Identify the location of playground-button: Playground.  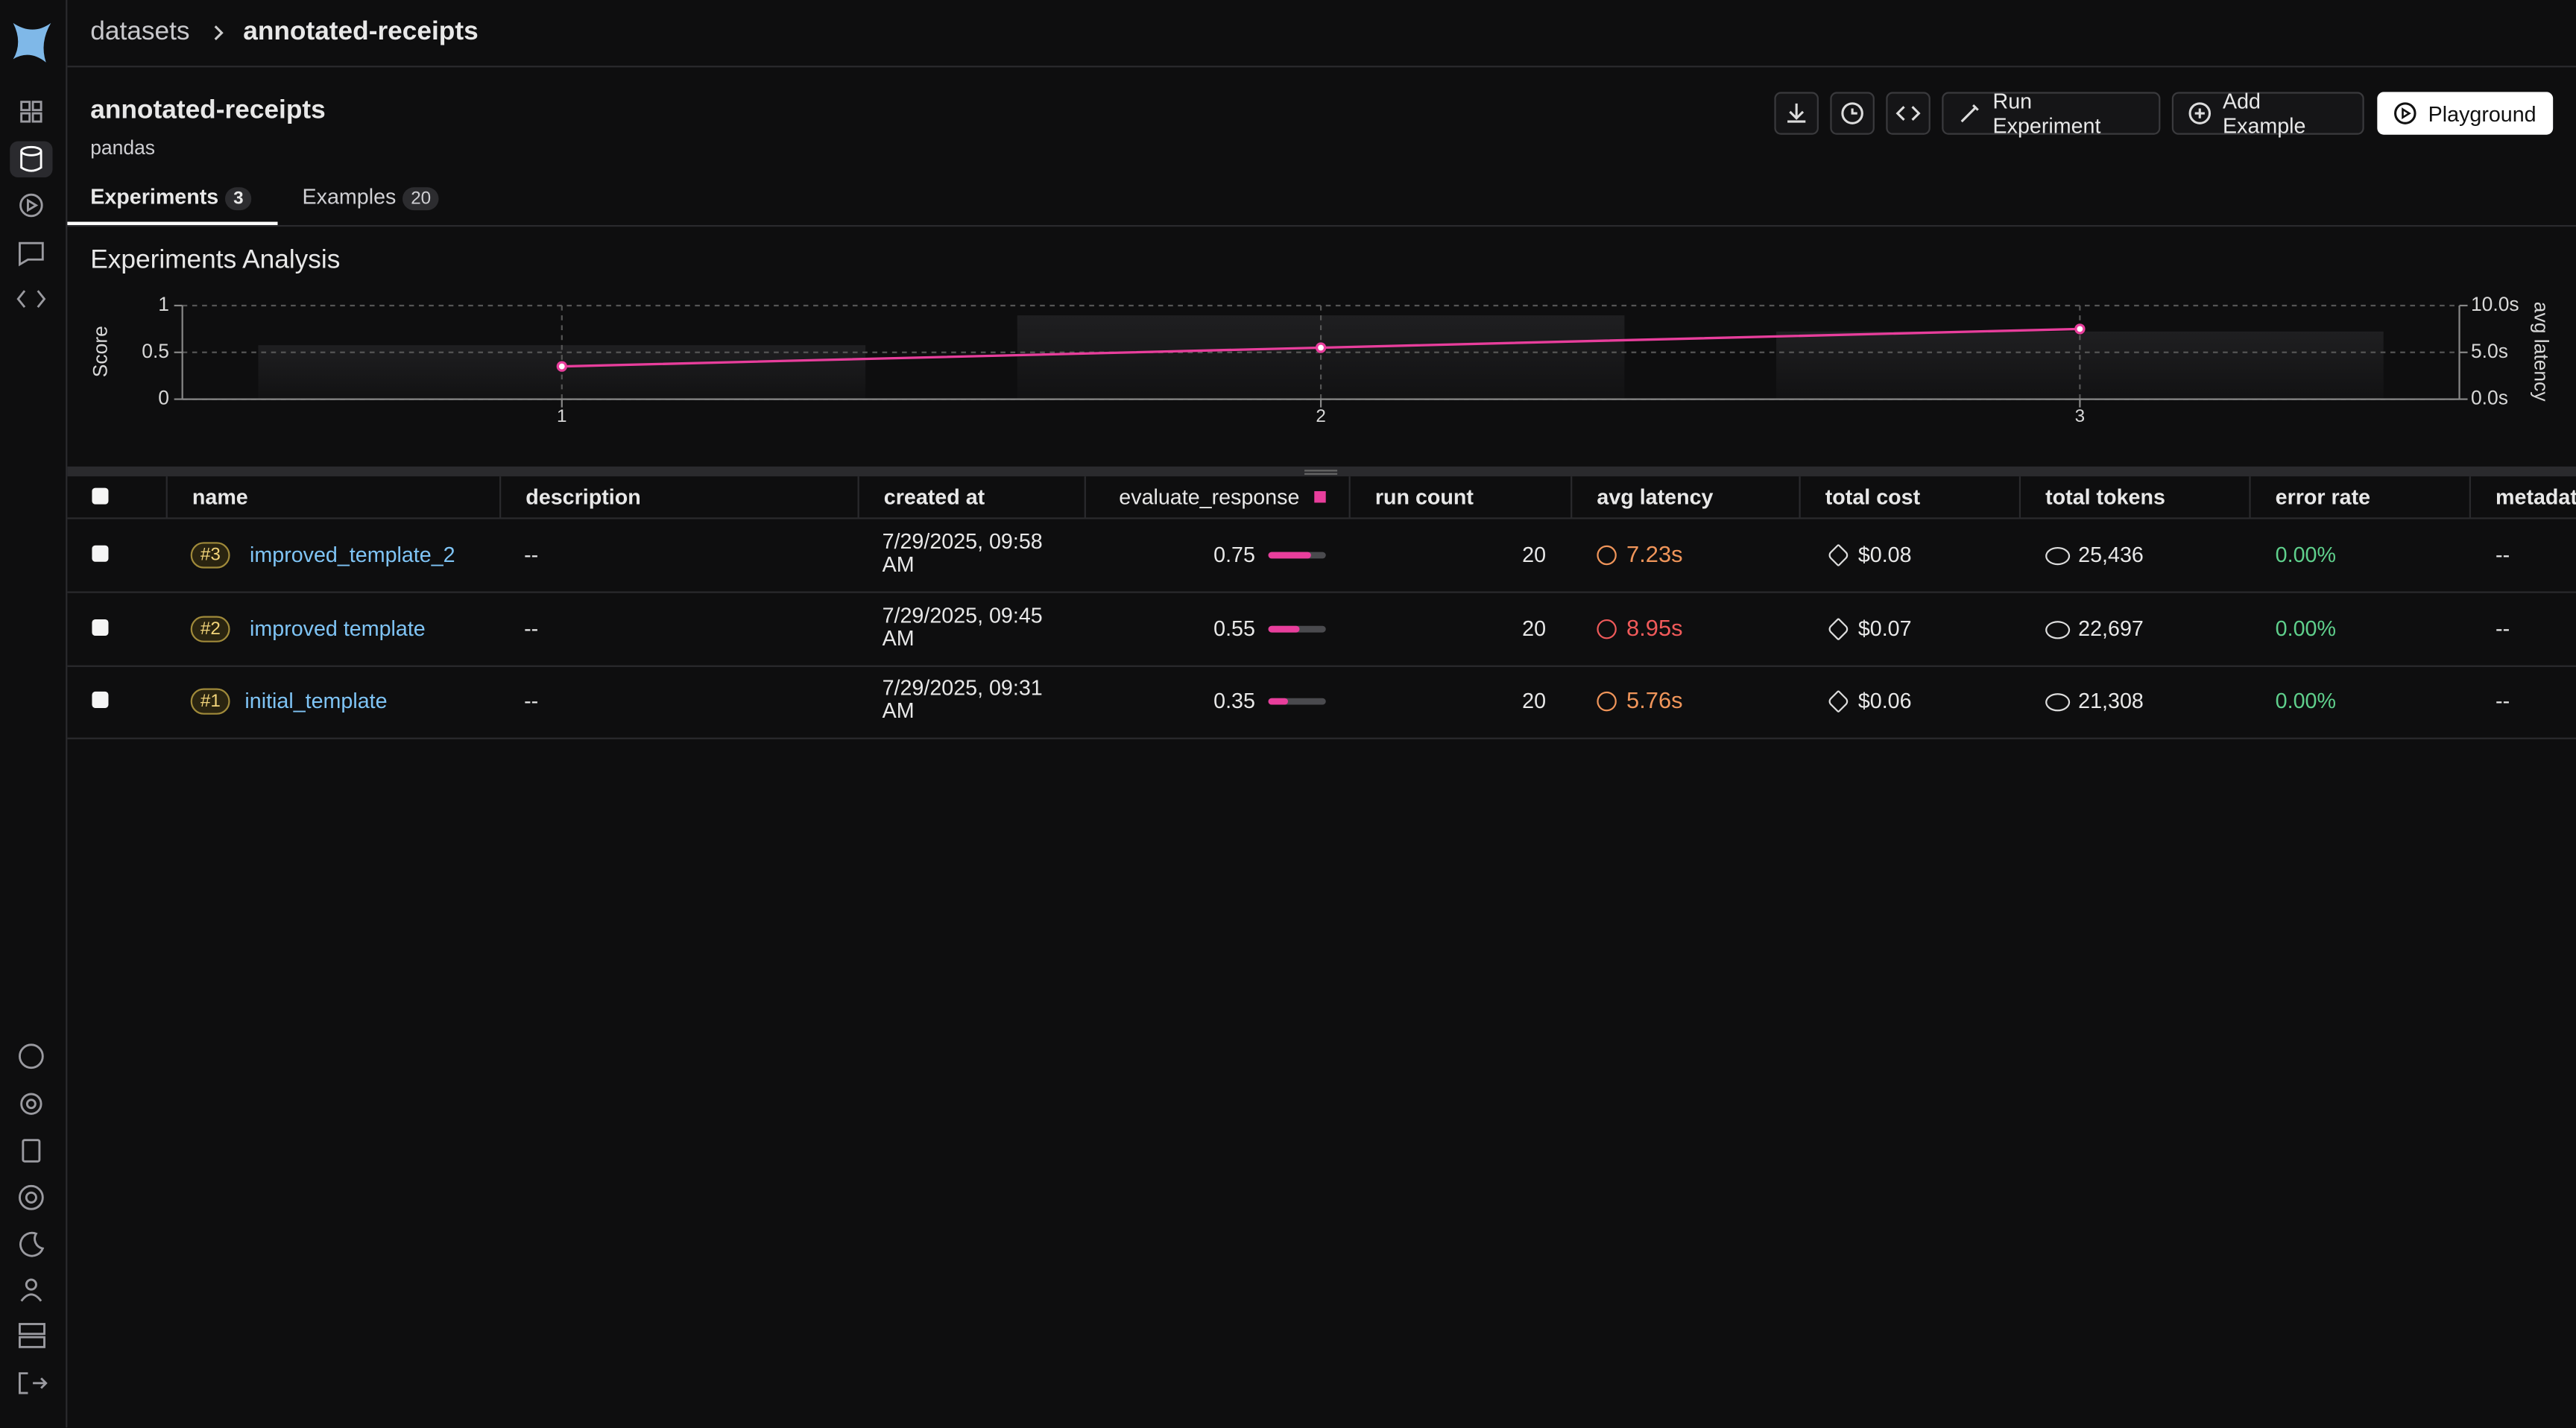
(2465, 113).